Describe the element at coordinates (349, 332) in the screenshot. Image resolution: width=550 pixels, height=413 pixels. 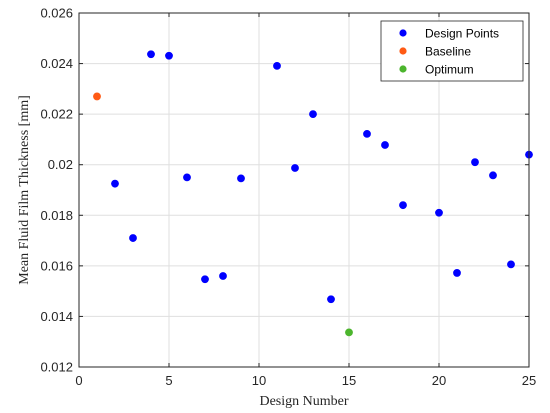
I see `data-point-optimum` at that location.